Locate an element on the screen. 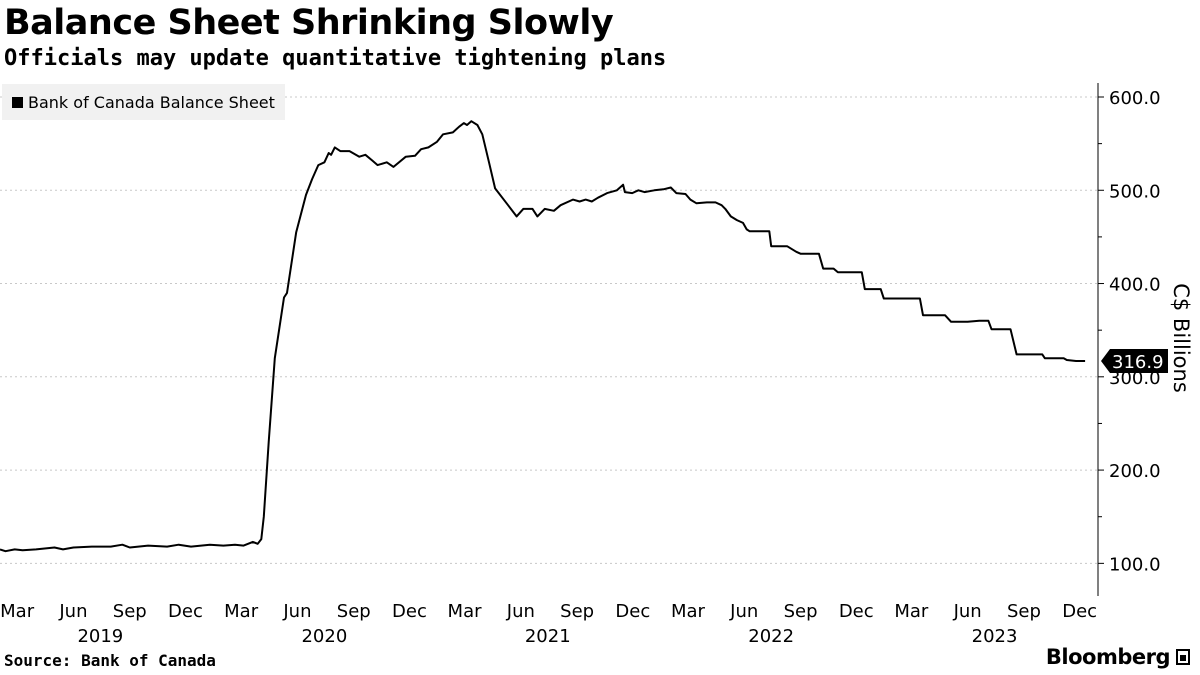  y-tick-label: 200.0 is located at coordinates (1135, 471).